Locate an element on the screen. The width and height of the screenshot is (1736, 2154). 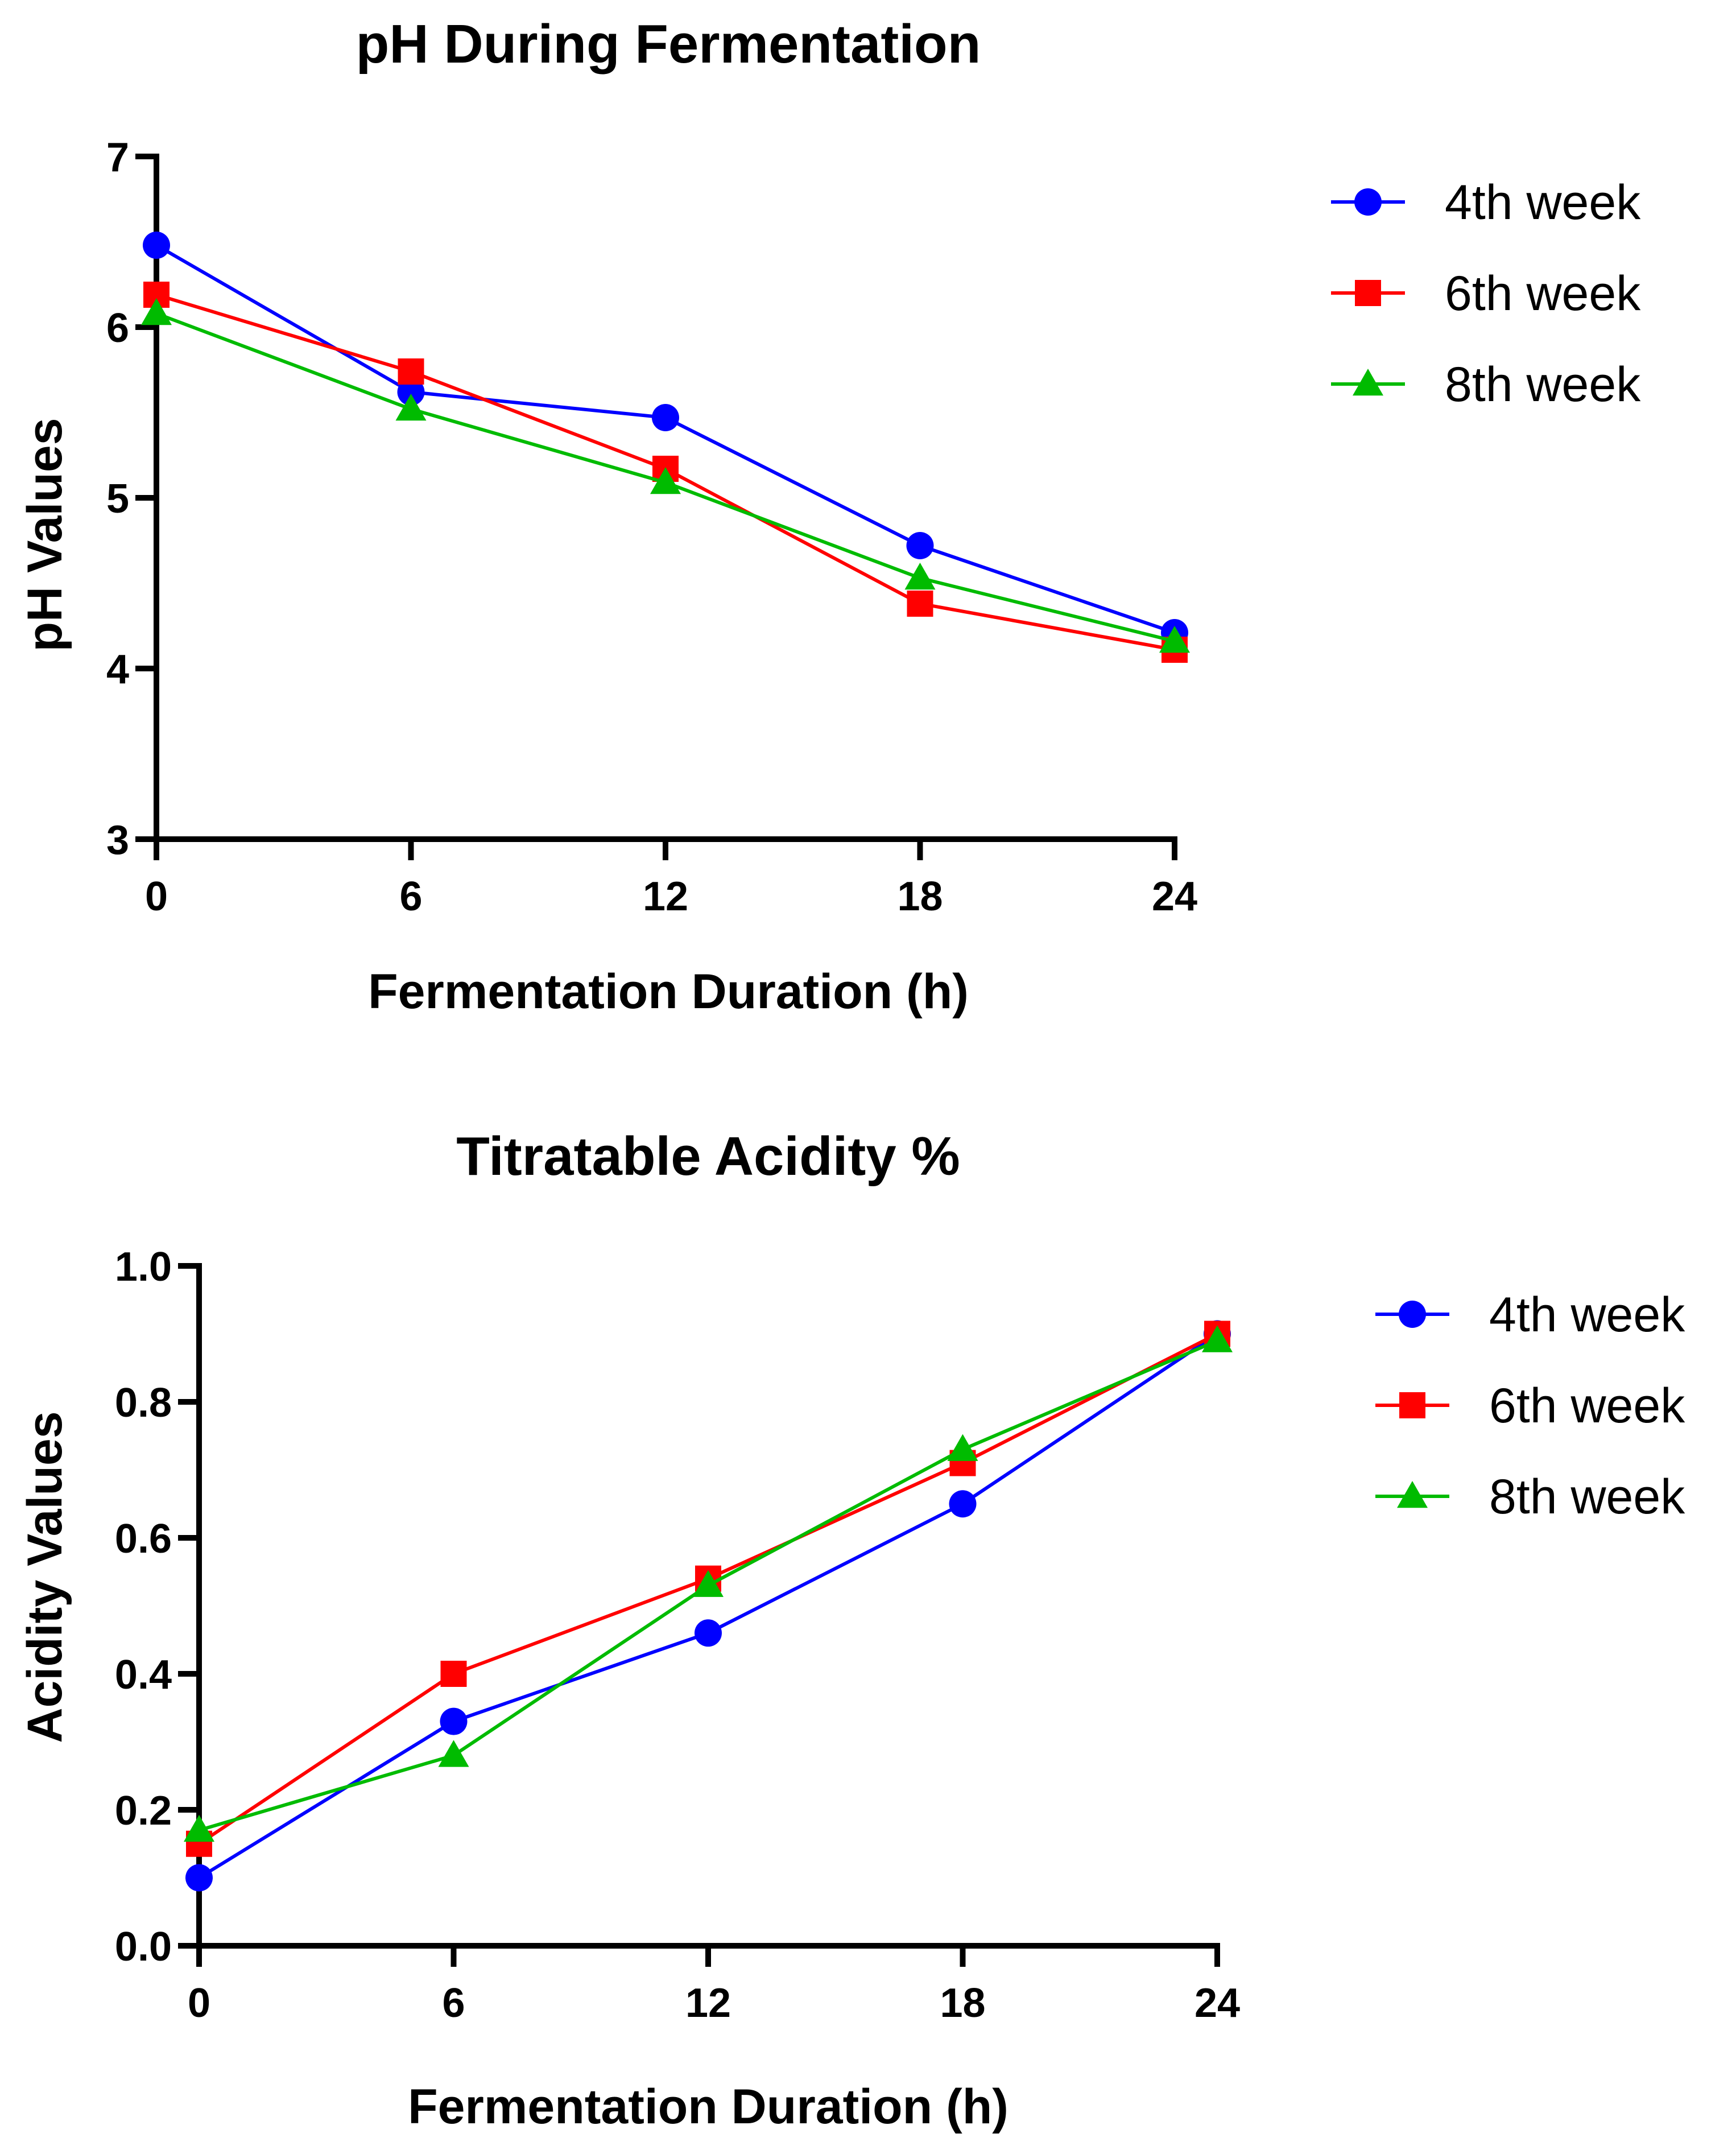
chart-acidity-xlabel: Fermentation Duration (h) is located at coordinates (708, 2107).